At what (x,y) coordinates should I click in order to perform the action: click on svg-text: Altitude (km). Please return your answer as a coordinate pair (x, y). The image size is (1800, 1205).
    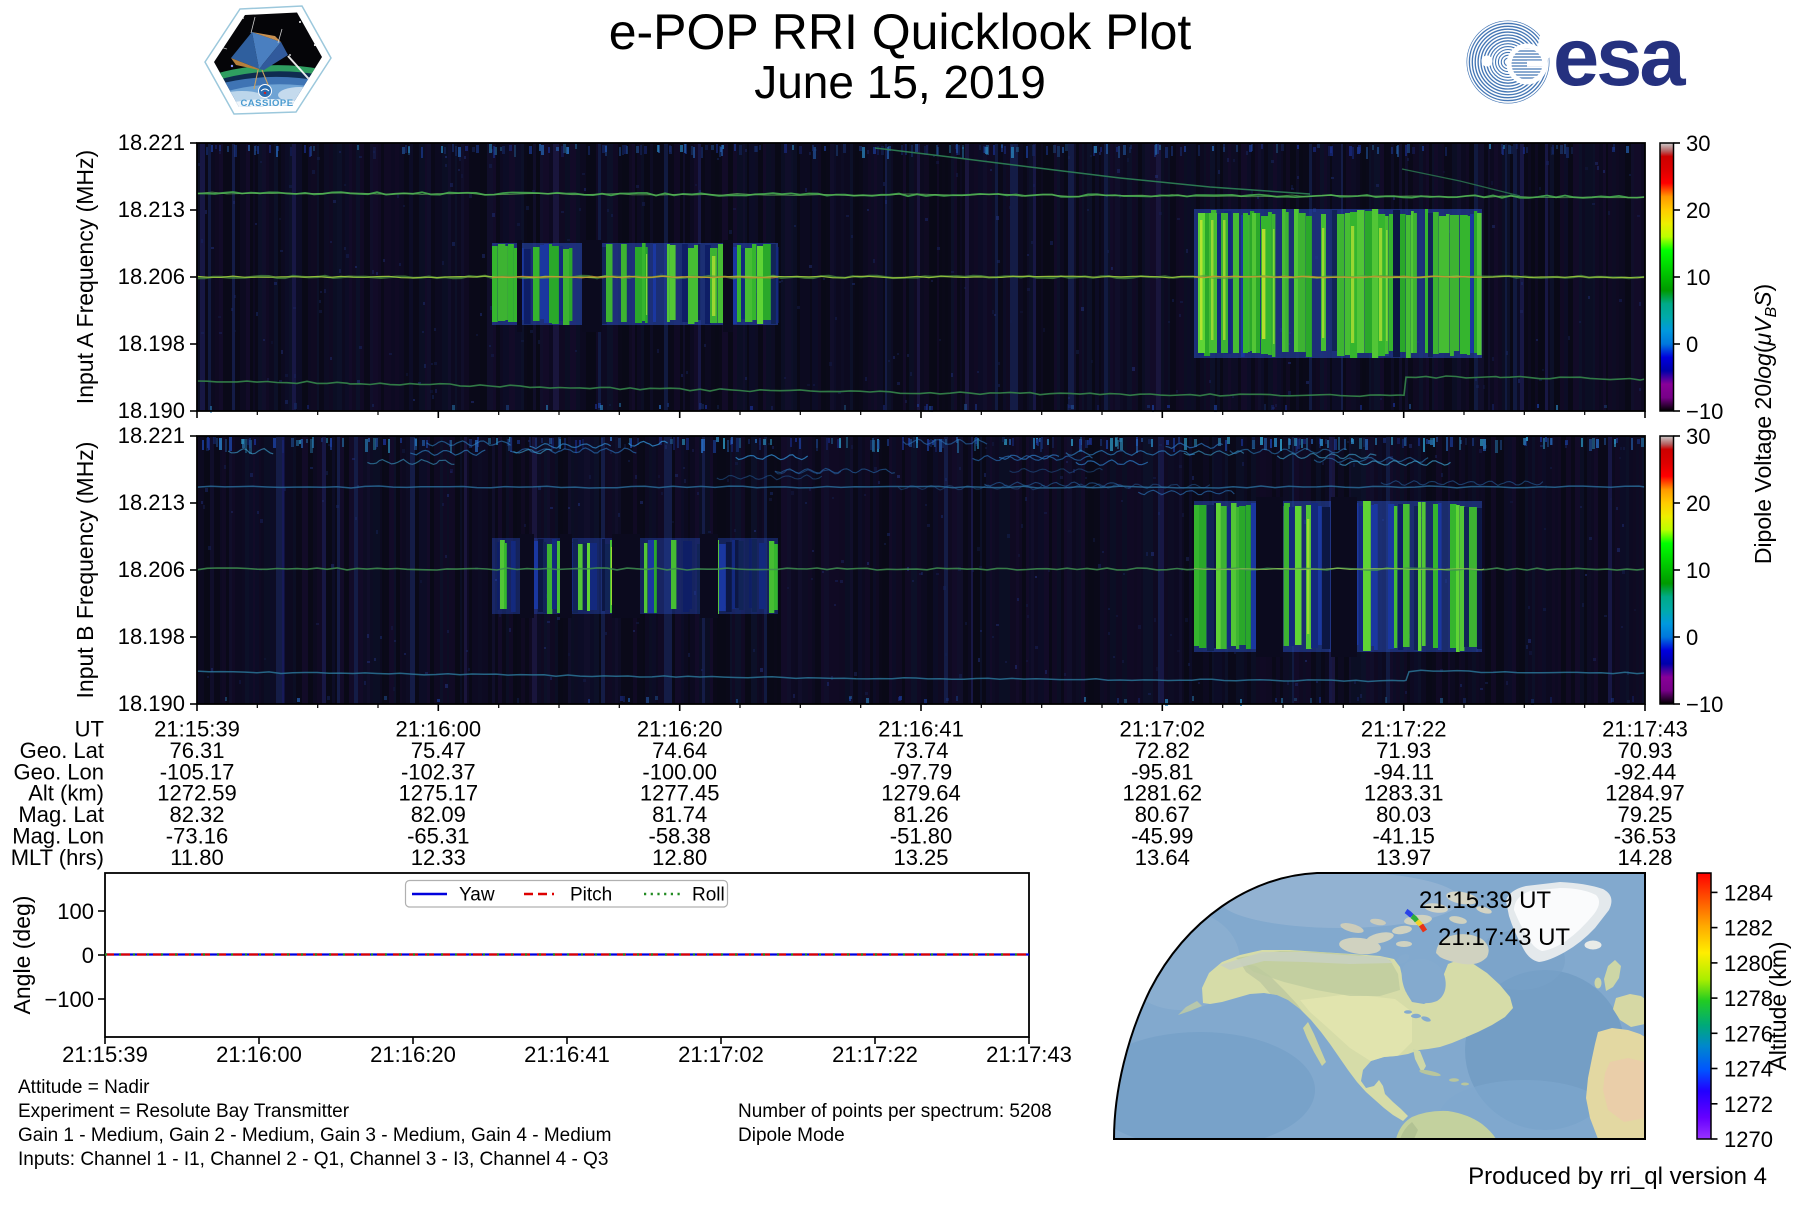
    Looking at the image, I should click on (1778, 1005).